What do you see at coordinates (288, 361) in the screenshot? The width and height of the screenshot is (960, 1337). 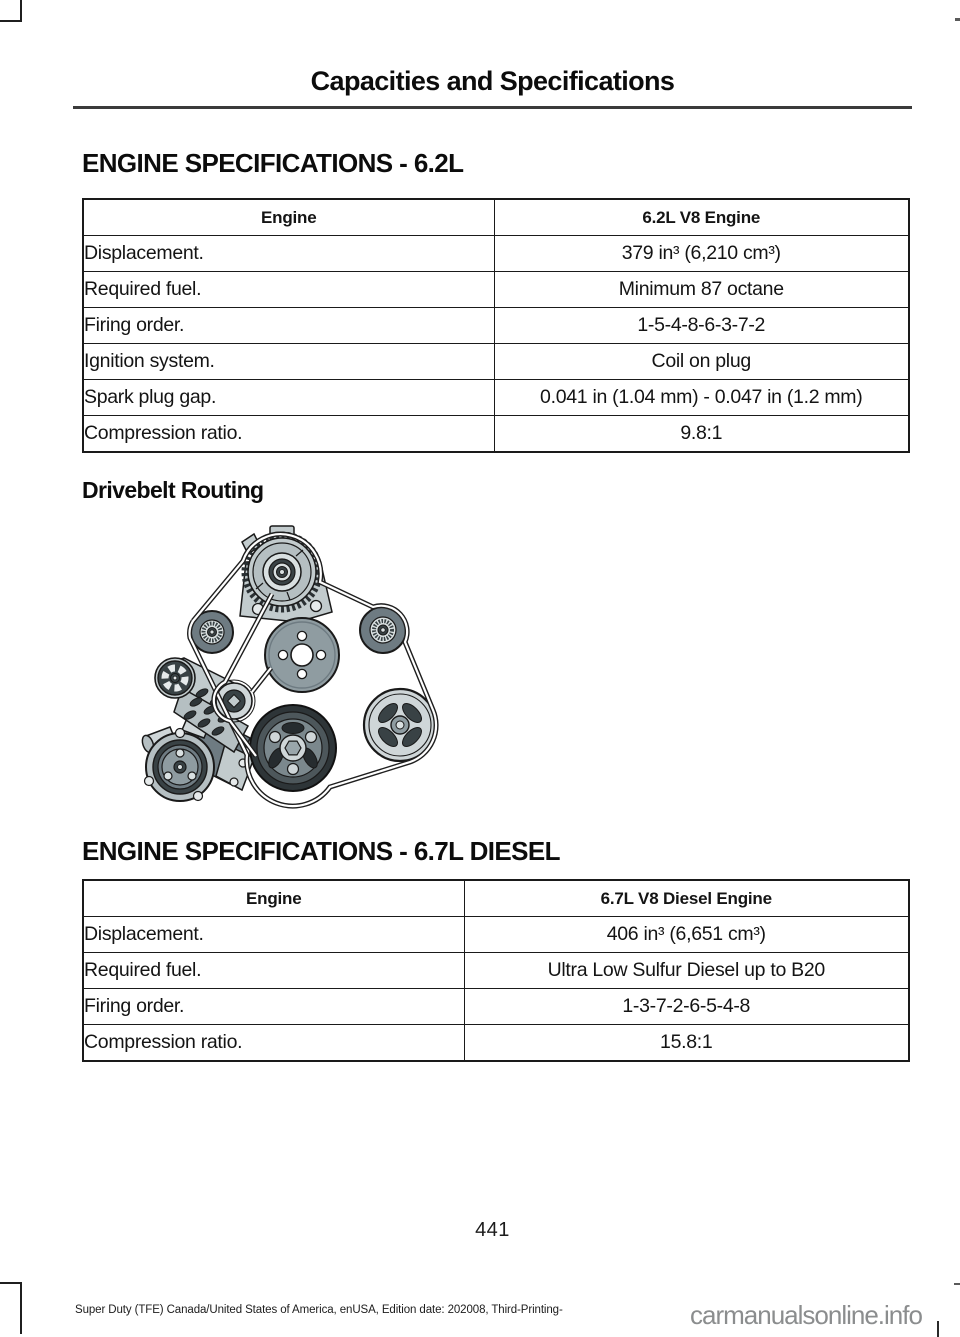 I see `spec-label: Ignition system.` at bounding box center [288, 361].